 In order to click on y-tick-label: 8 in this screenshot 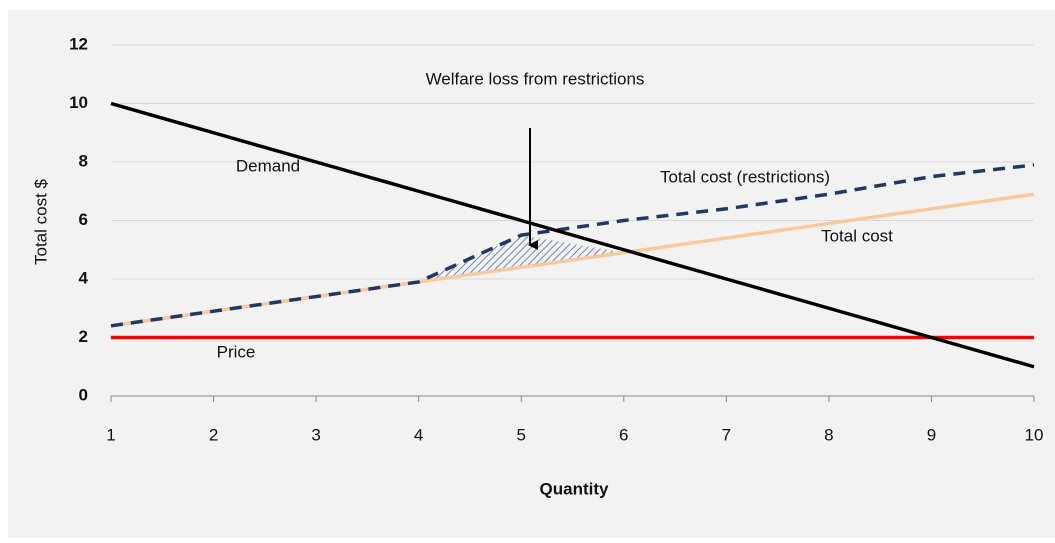, I will do `click(83, 160)`.